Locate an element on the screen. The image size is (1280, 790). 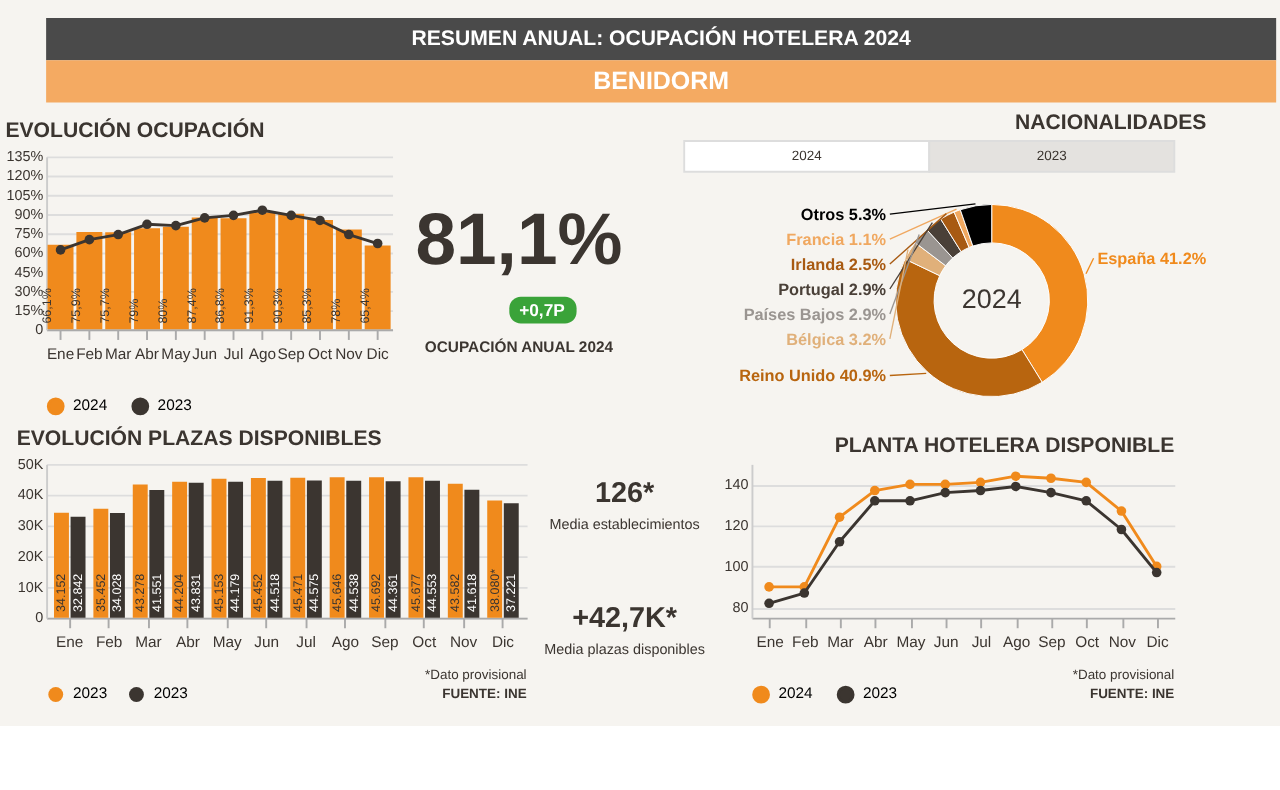
chart-title: EVOLUCIÓN PLAZAS DISPONIBLES is located at coordinates (199, 437).